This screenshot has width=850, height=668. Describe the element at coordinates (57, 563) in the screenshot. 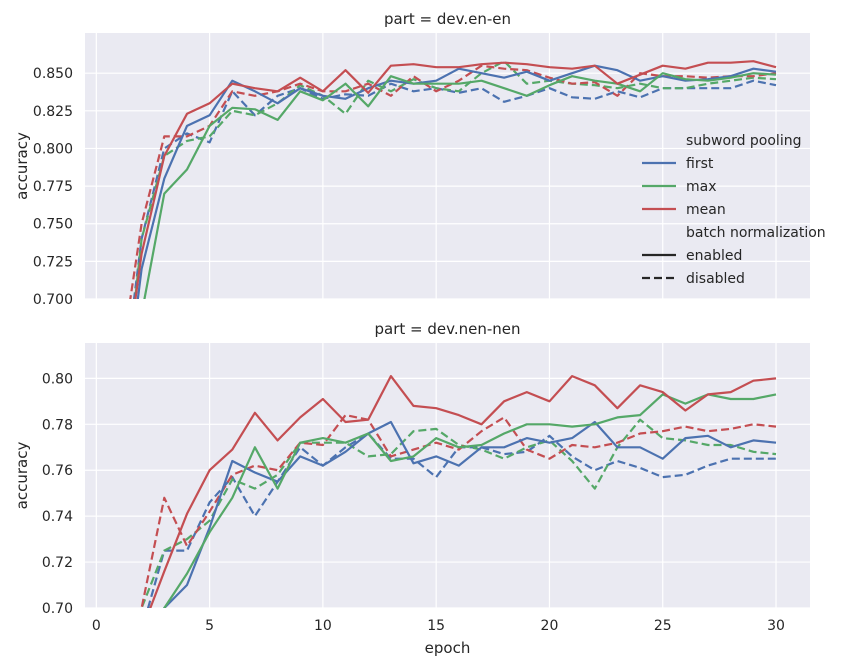

I see `panel-1-ytick-label-1: 0.72` at that location.